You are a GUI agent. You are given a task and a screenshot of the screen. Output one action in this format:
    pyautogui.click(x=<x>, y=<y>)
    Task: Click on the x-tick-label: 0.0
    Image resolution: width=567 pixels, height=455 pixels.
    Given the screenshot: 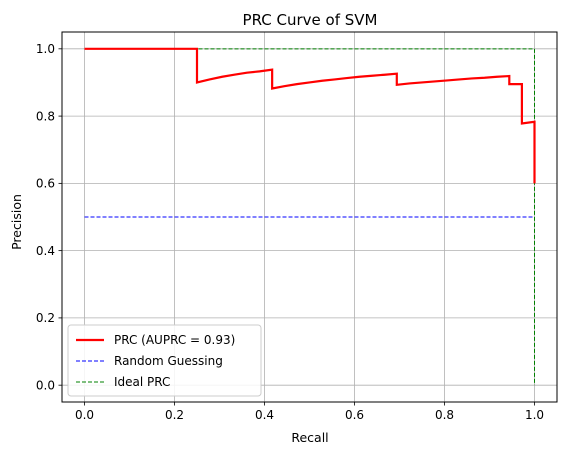 What is the action you would take?
    pyautogui.click(x=84, y=415)
    